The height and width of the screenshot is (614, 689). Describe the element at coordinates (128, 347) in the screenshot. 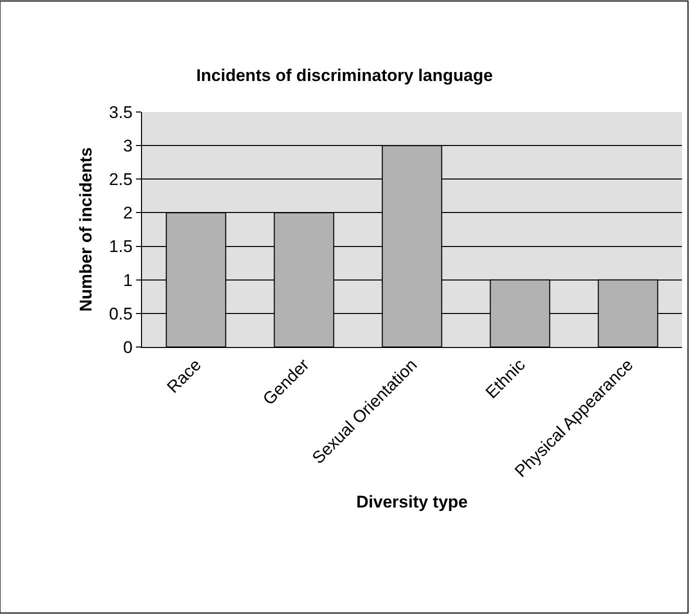

I see `y-tick-label: 0` at that location.